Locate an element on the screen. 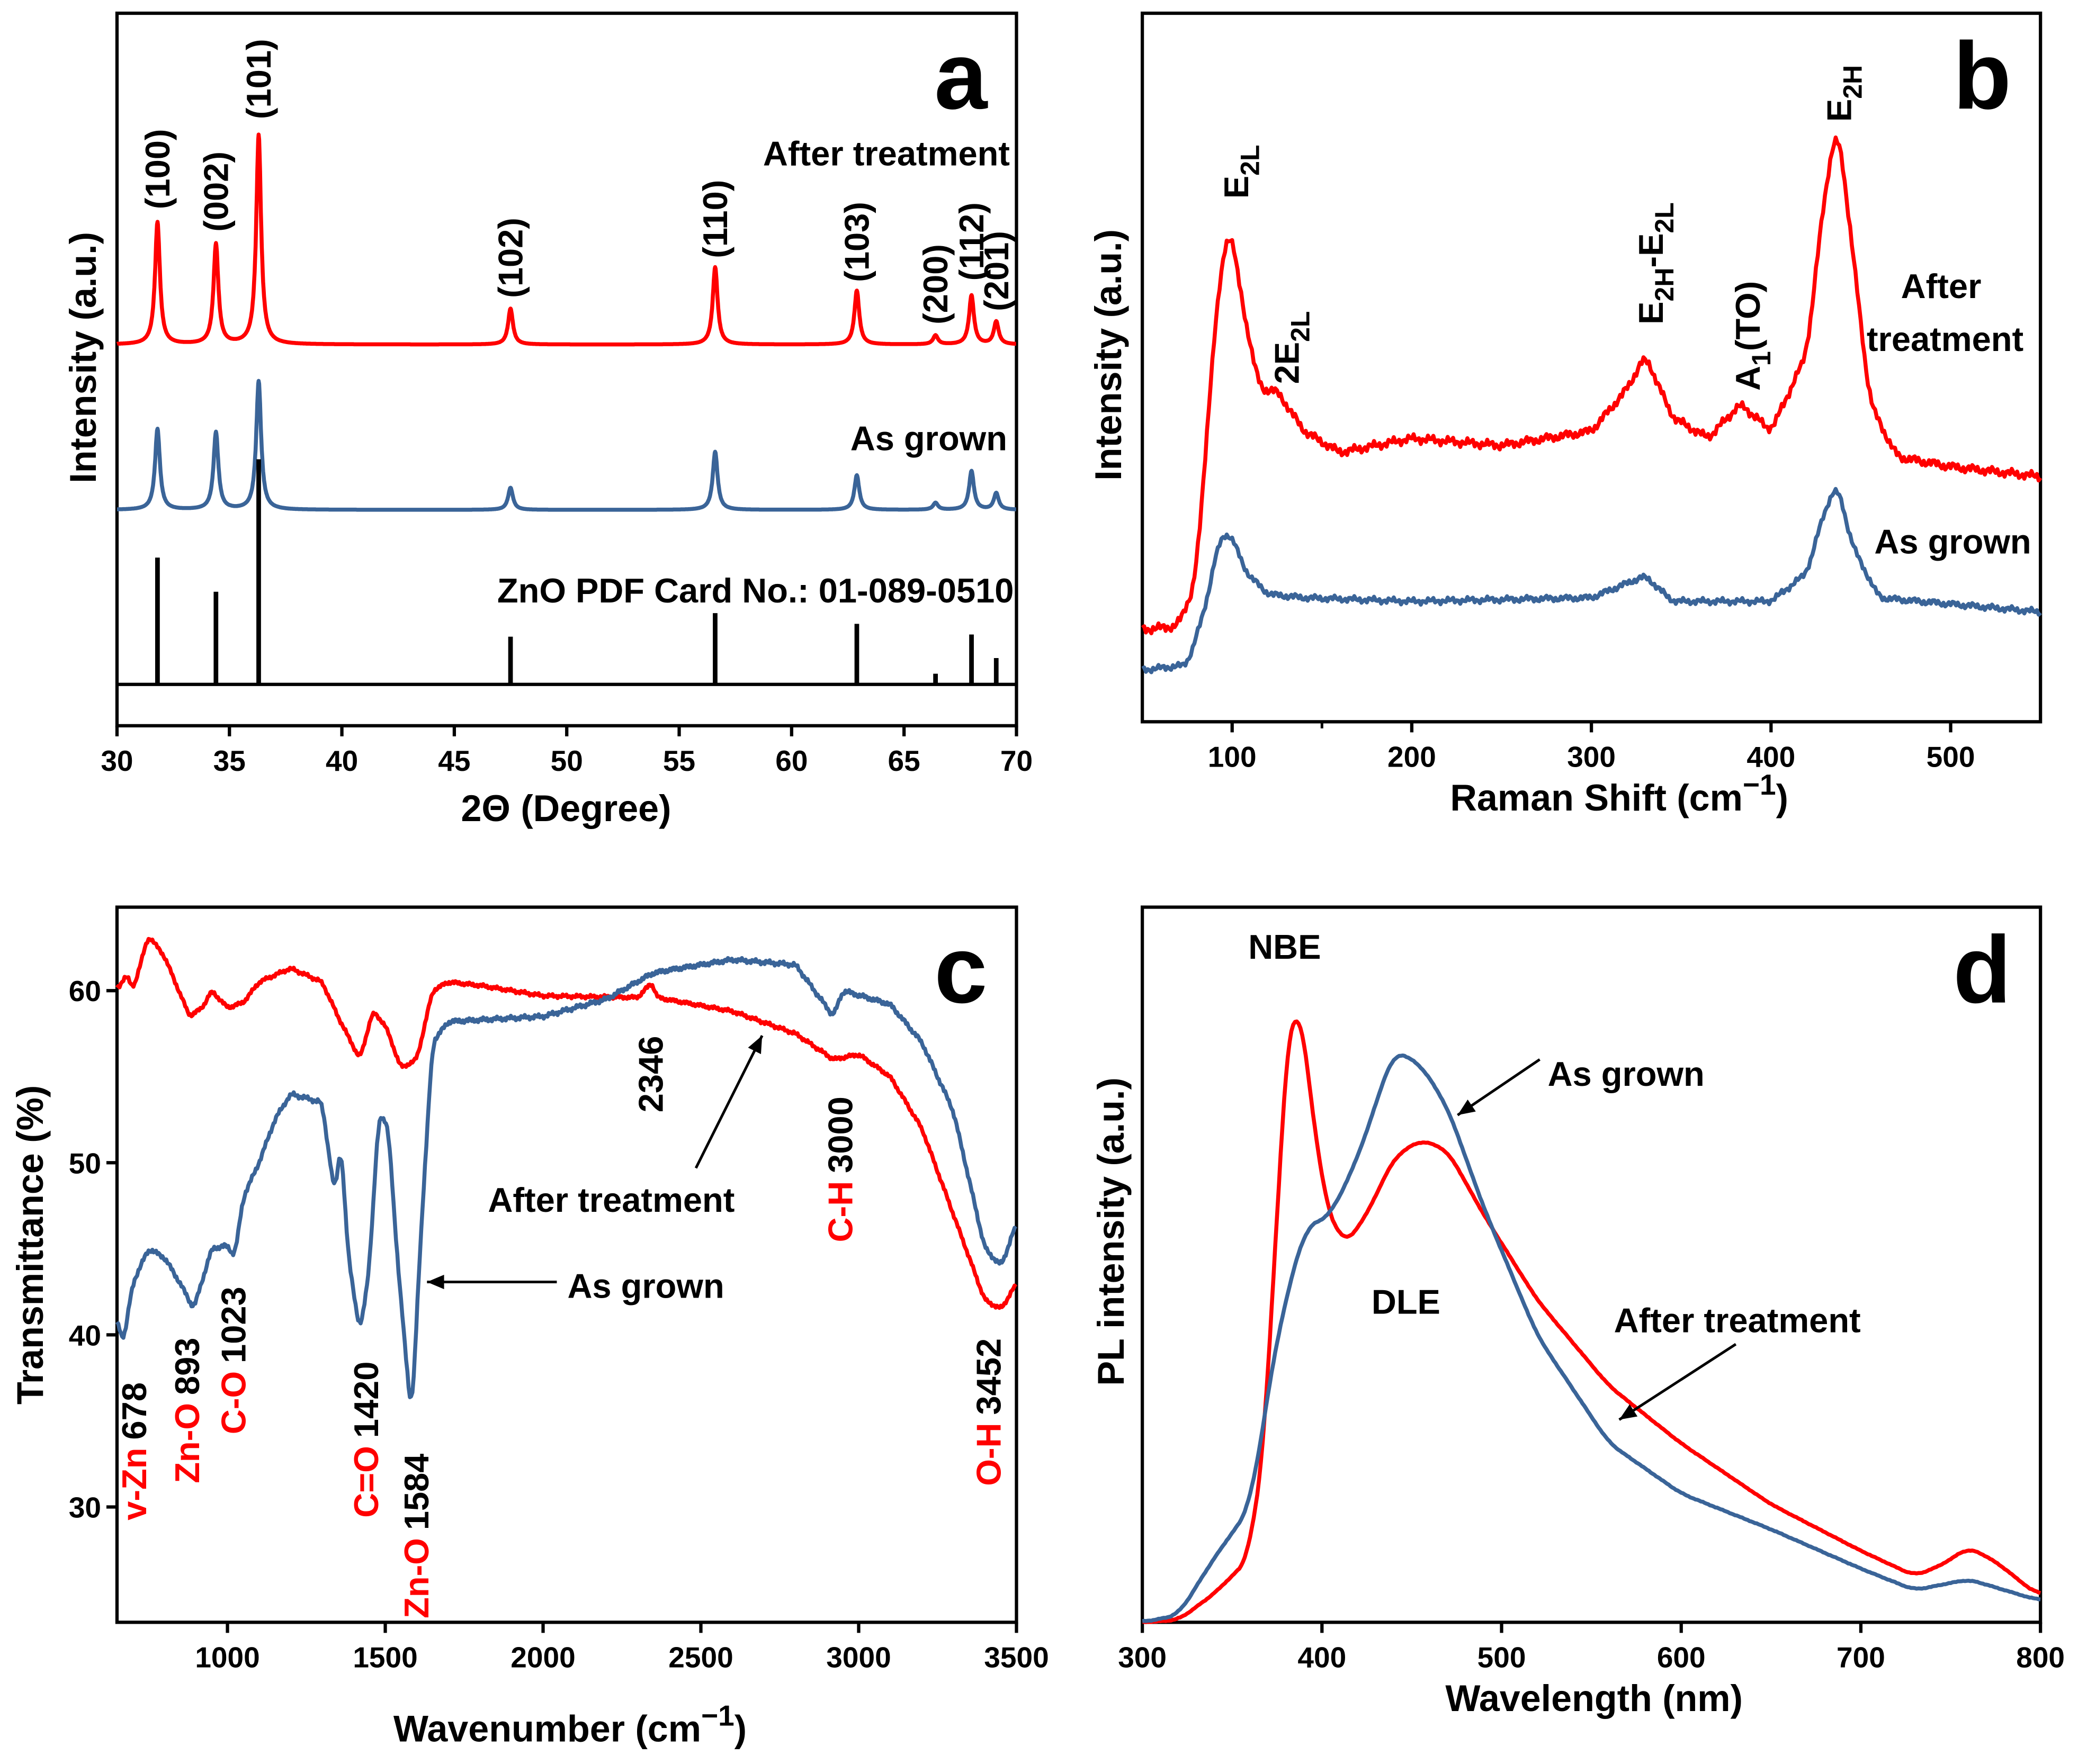  x-tick-label: 40 is located at coordinates (342, 760).